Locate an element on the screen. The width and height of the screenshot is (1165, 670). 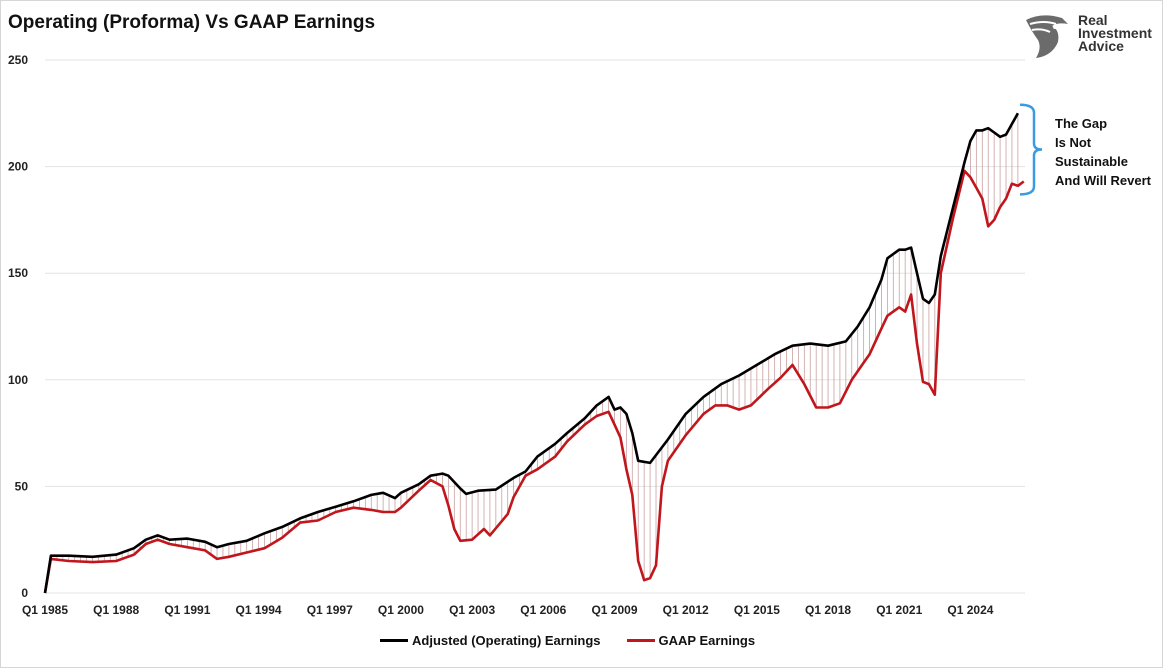
annotation-line-3: Sustainable is located at coordinates (1091, 161).